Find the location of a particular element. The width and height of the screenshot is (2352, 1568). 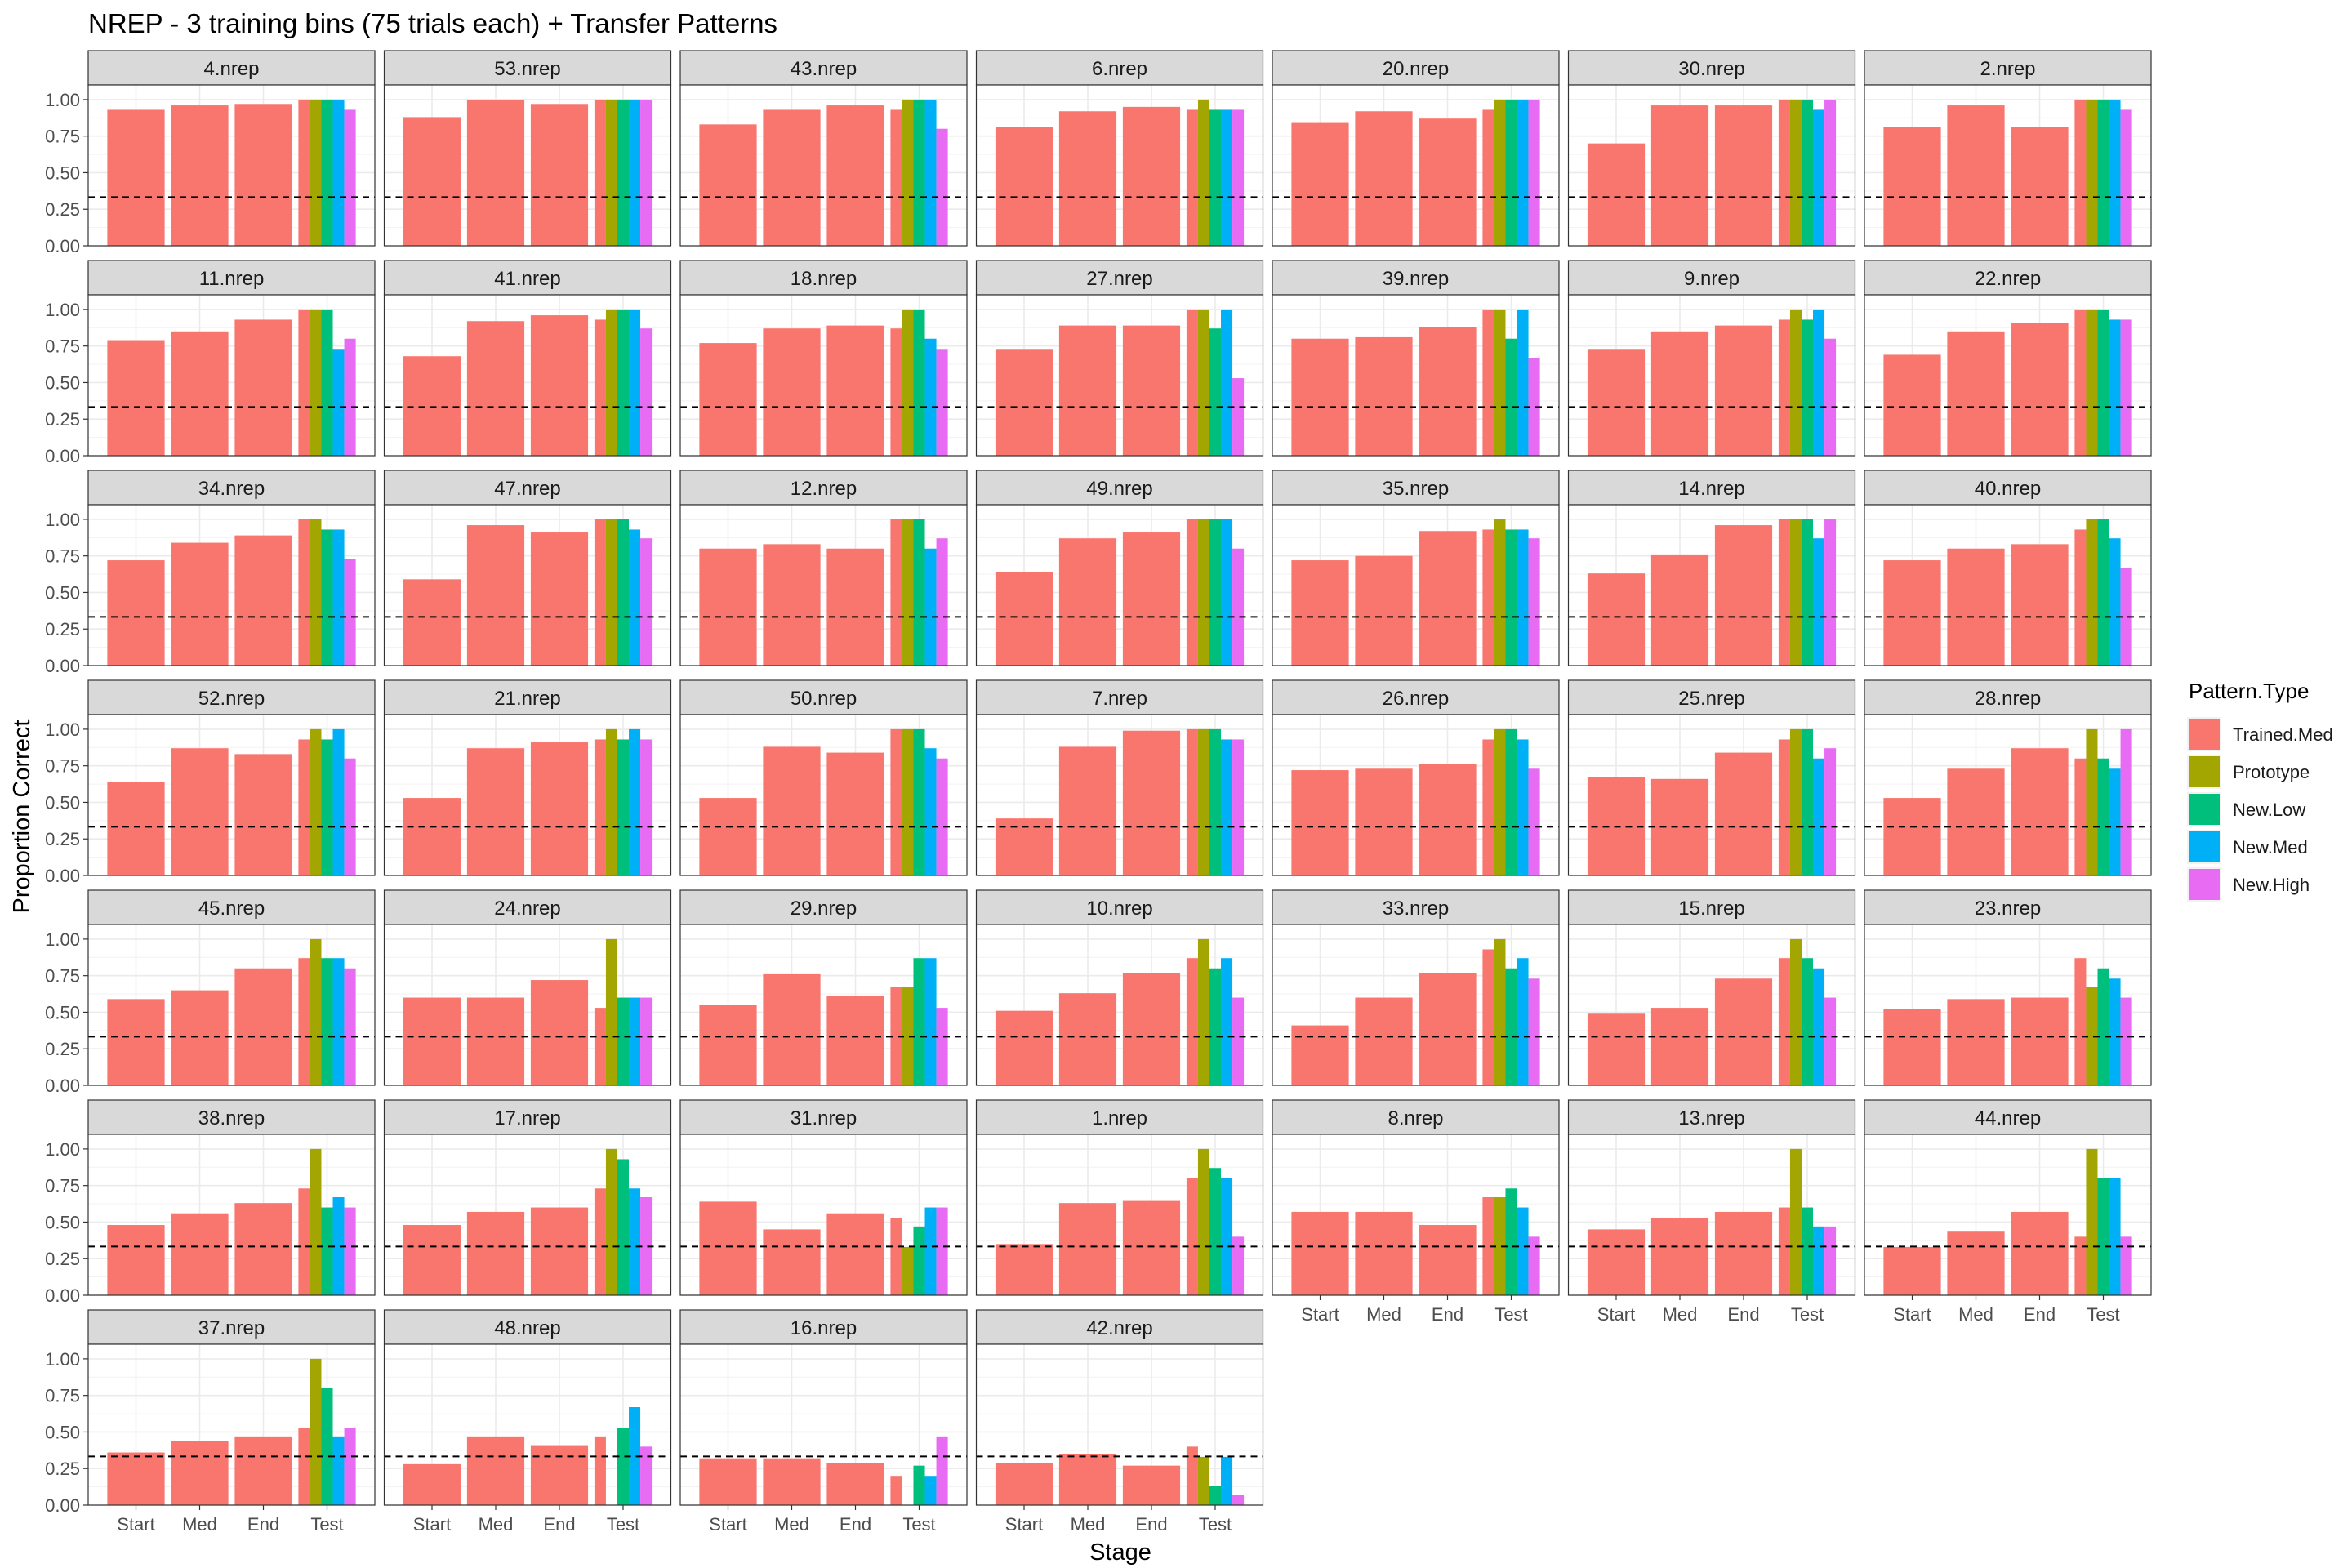

panel-11-nrep: 11.nrep 0.00 0.25 0.50 0.75 1.00 is located at coordinates (210, 363).